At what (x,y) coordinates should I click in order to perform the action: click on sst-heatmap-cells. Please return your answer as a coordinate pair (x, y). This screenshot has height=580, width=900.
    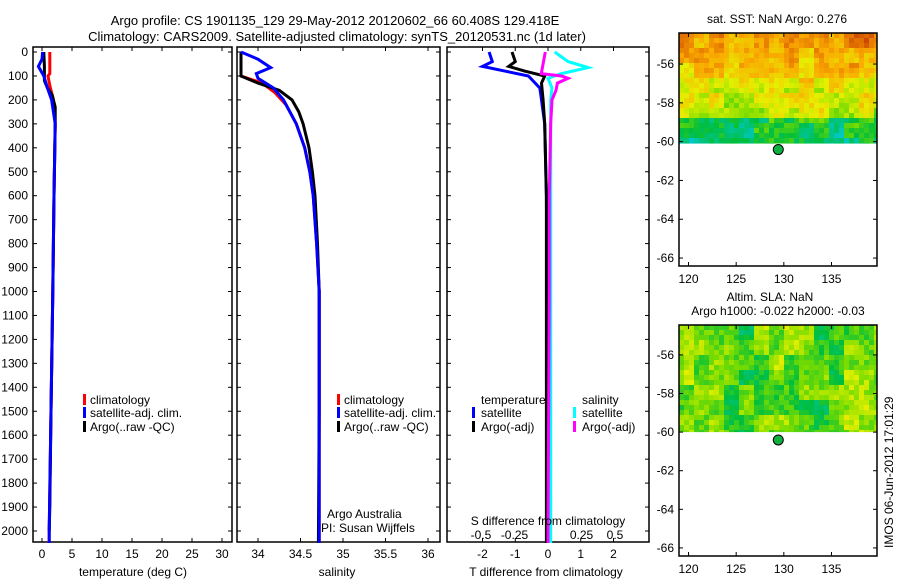
    Looking at the image, I should click on (778, 88).